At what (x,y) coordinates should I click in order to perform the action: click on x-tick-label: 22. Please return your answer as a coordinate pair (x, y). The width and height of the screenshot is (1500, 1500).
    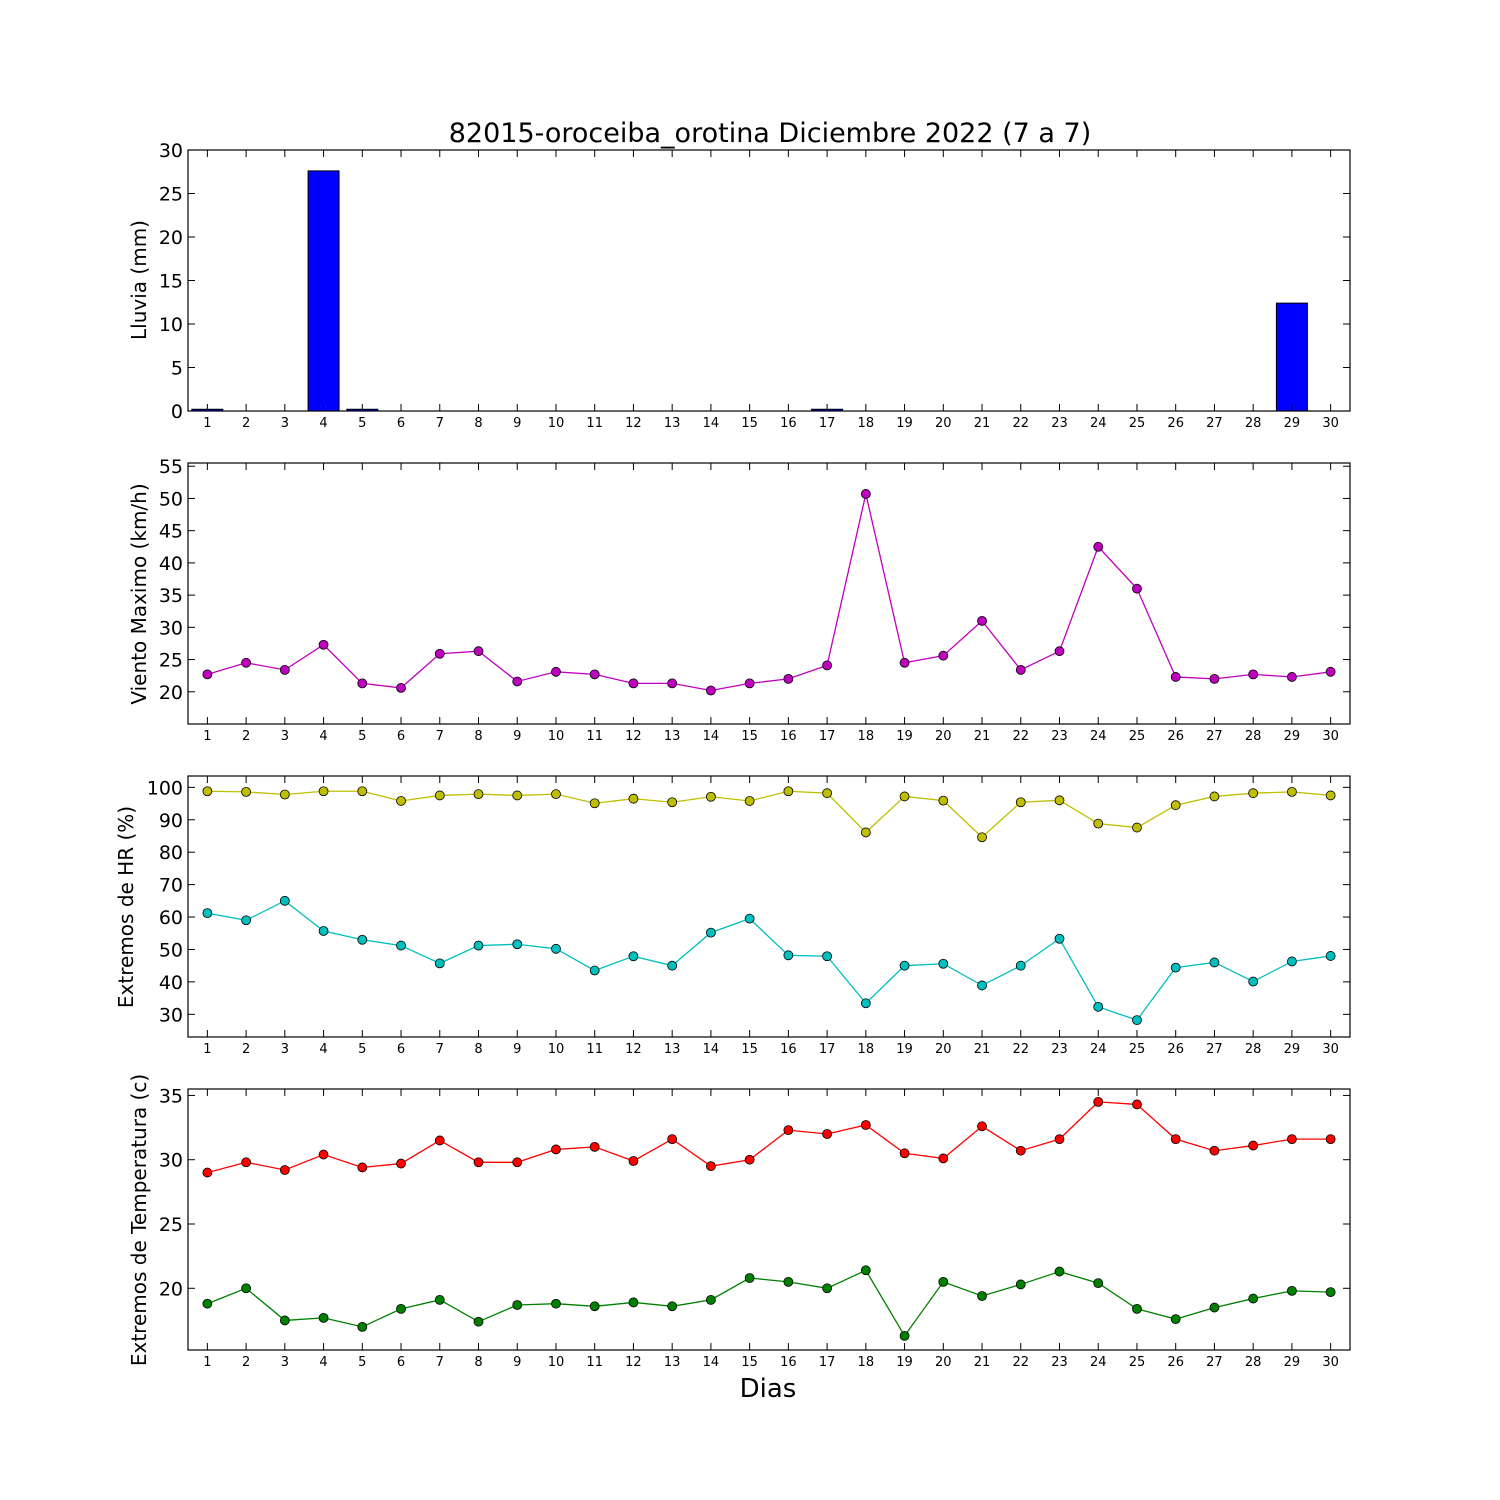
    Looking at the image, I should click on (1020, 1049).